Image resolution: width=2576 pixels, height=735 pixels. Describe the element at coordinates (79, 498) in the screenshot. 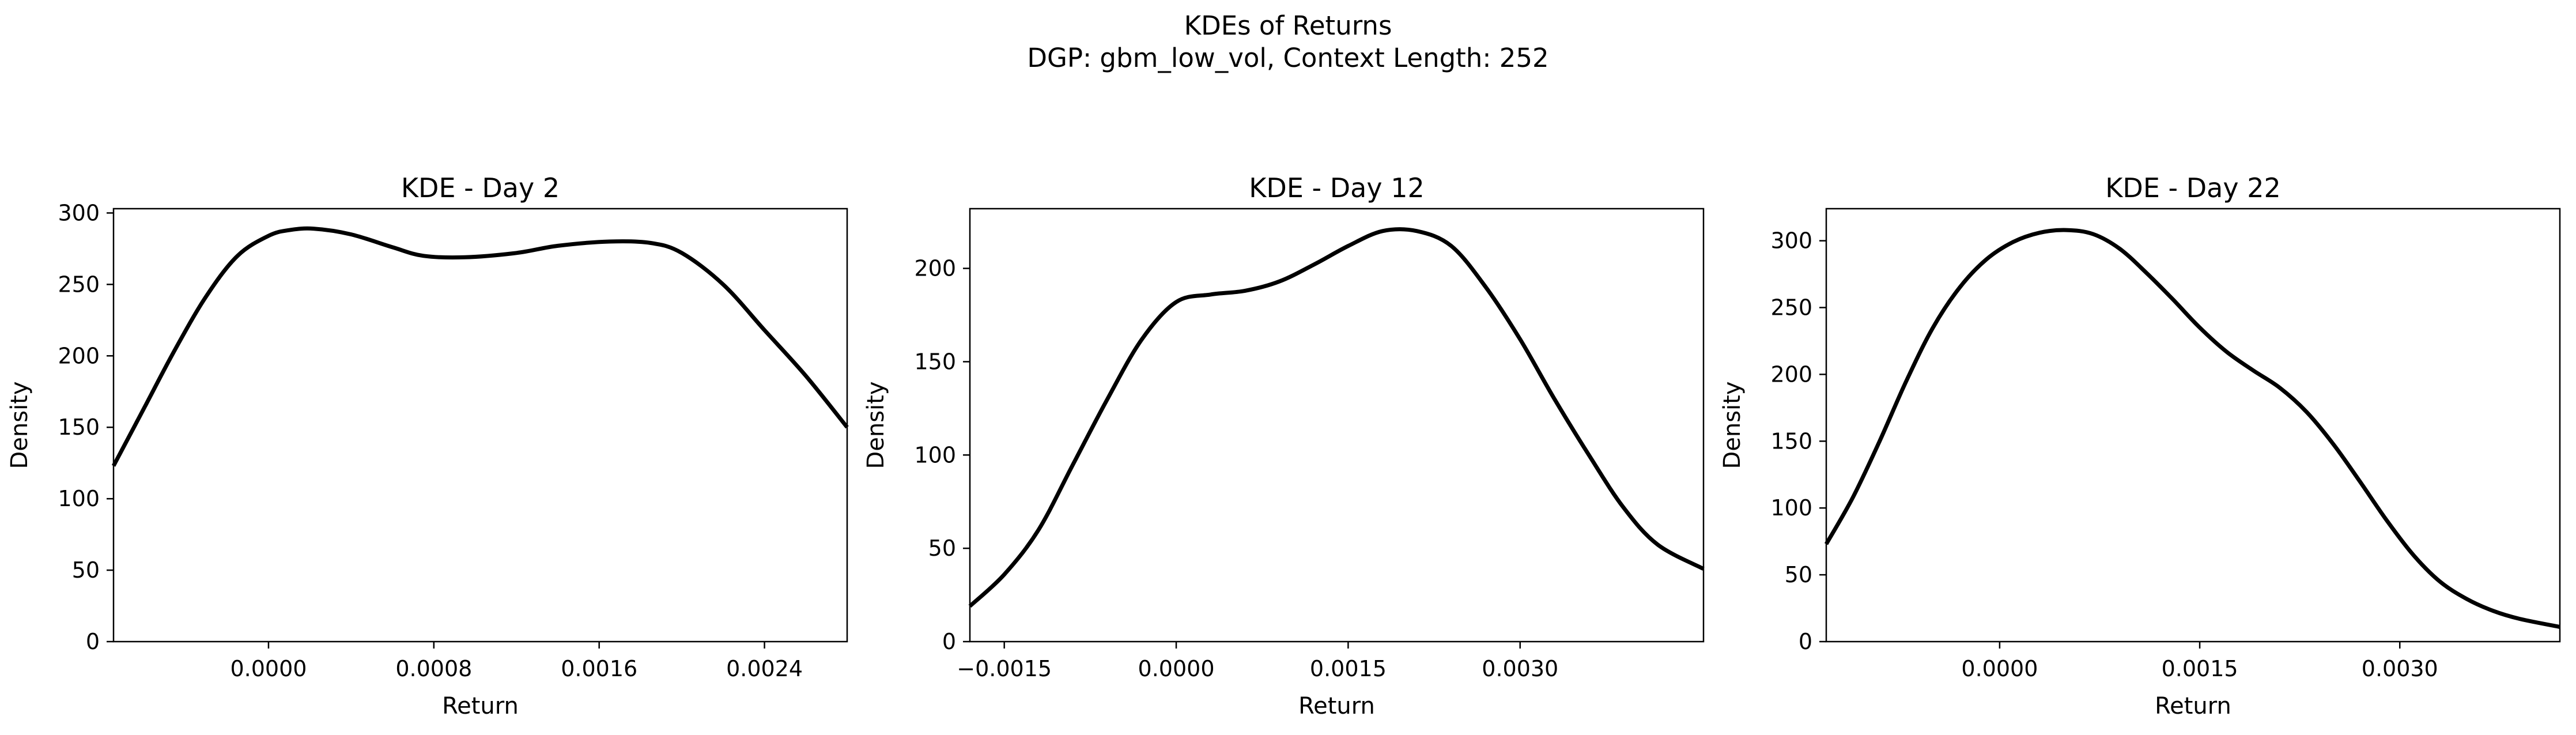

I see `chart-1-y-tick-label: 100` at that location.